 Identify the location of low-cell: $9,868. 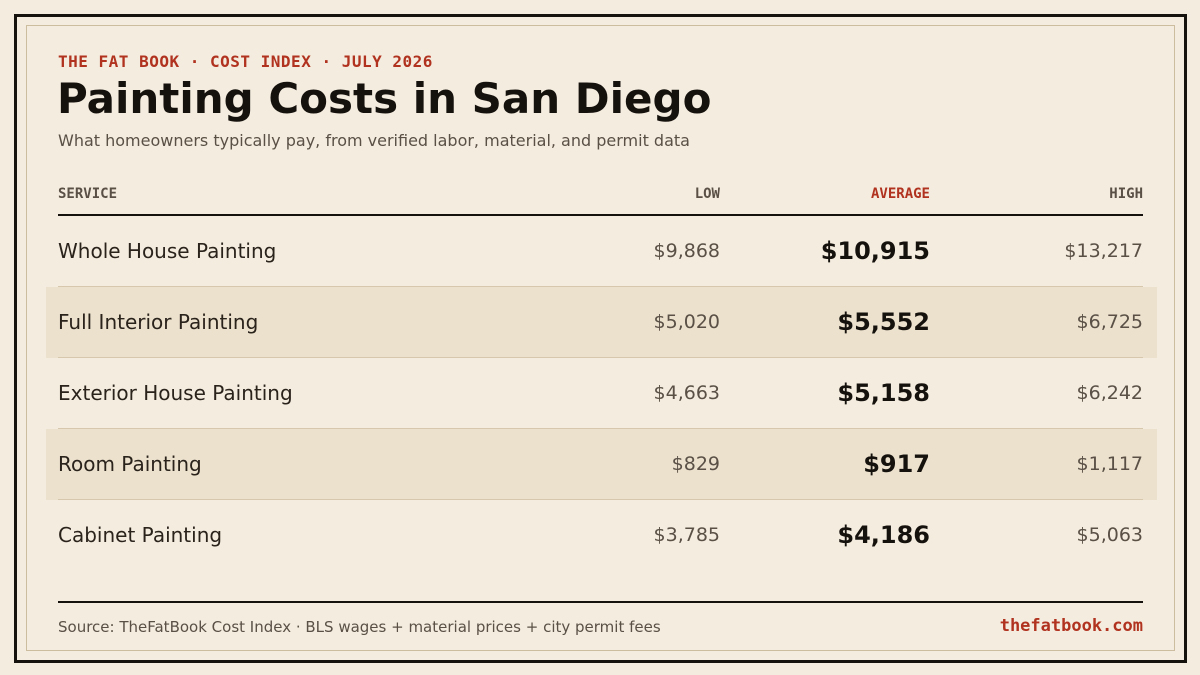
(686, 251).